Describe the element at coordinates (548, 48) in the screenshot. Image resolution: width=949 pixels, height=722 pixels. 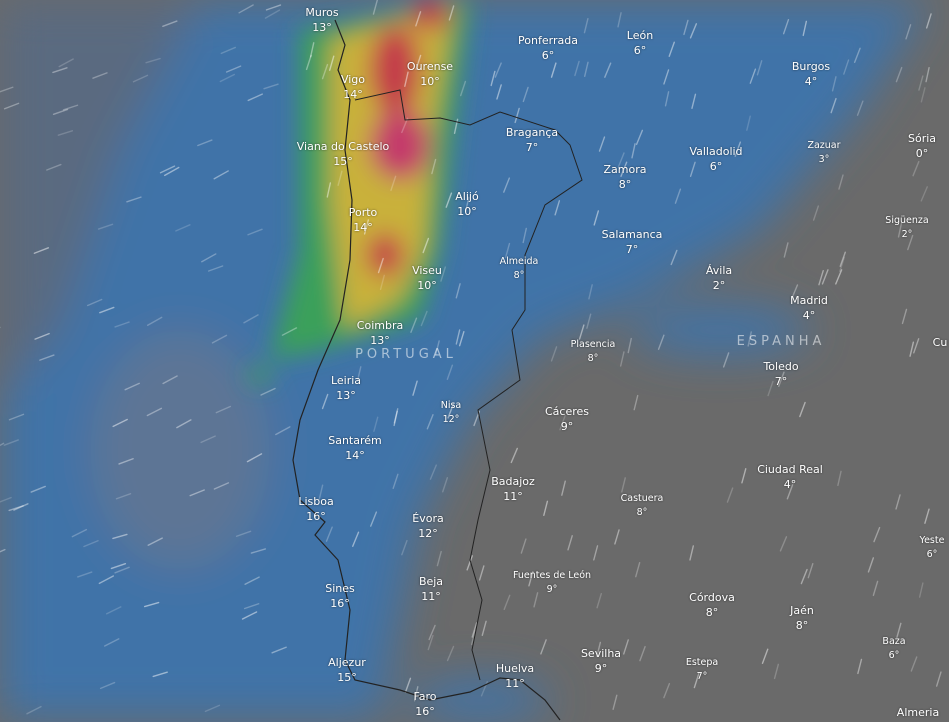
I see `city-label: Ponferrada 6°` at that location.